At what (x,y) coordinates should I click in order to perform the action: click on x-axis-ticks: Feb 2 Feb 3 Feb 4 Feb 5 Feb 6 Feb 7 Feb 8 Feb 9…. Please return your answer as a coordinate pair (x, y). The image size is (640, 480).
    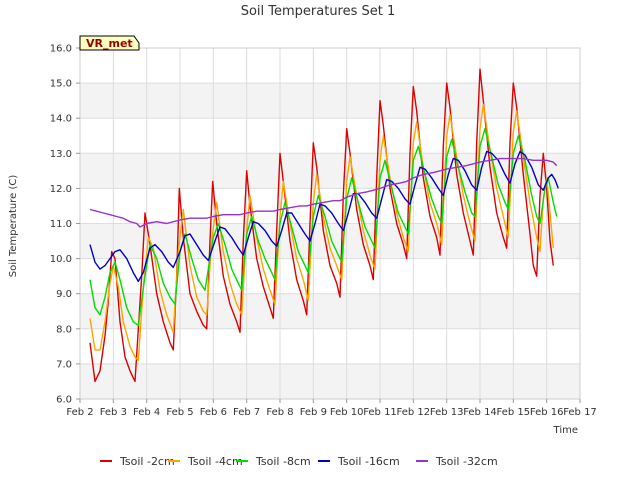
    Looking at the image, I should click on (331, 408).